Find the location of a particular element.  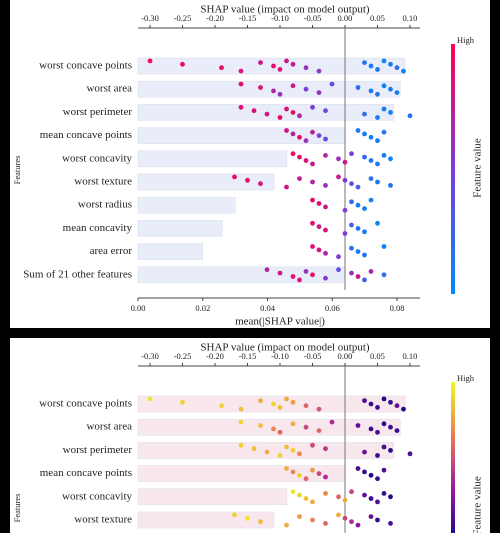

x-tick-label: 0.10 is located at coordinates (410, 18).